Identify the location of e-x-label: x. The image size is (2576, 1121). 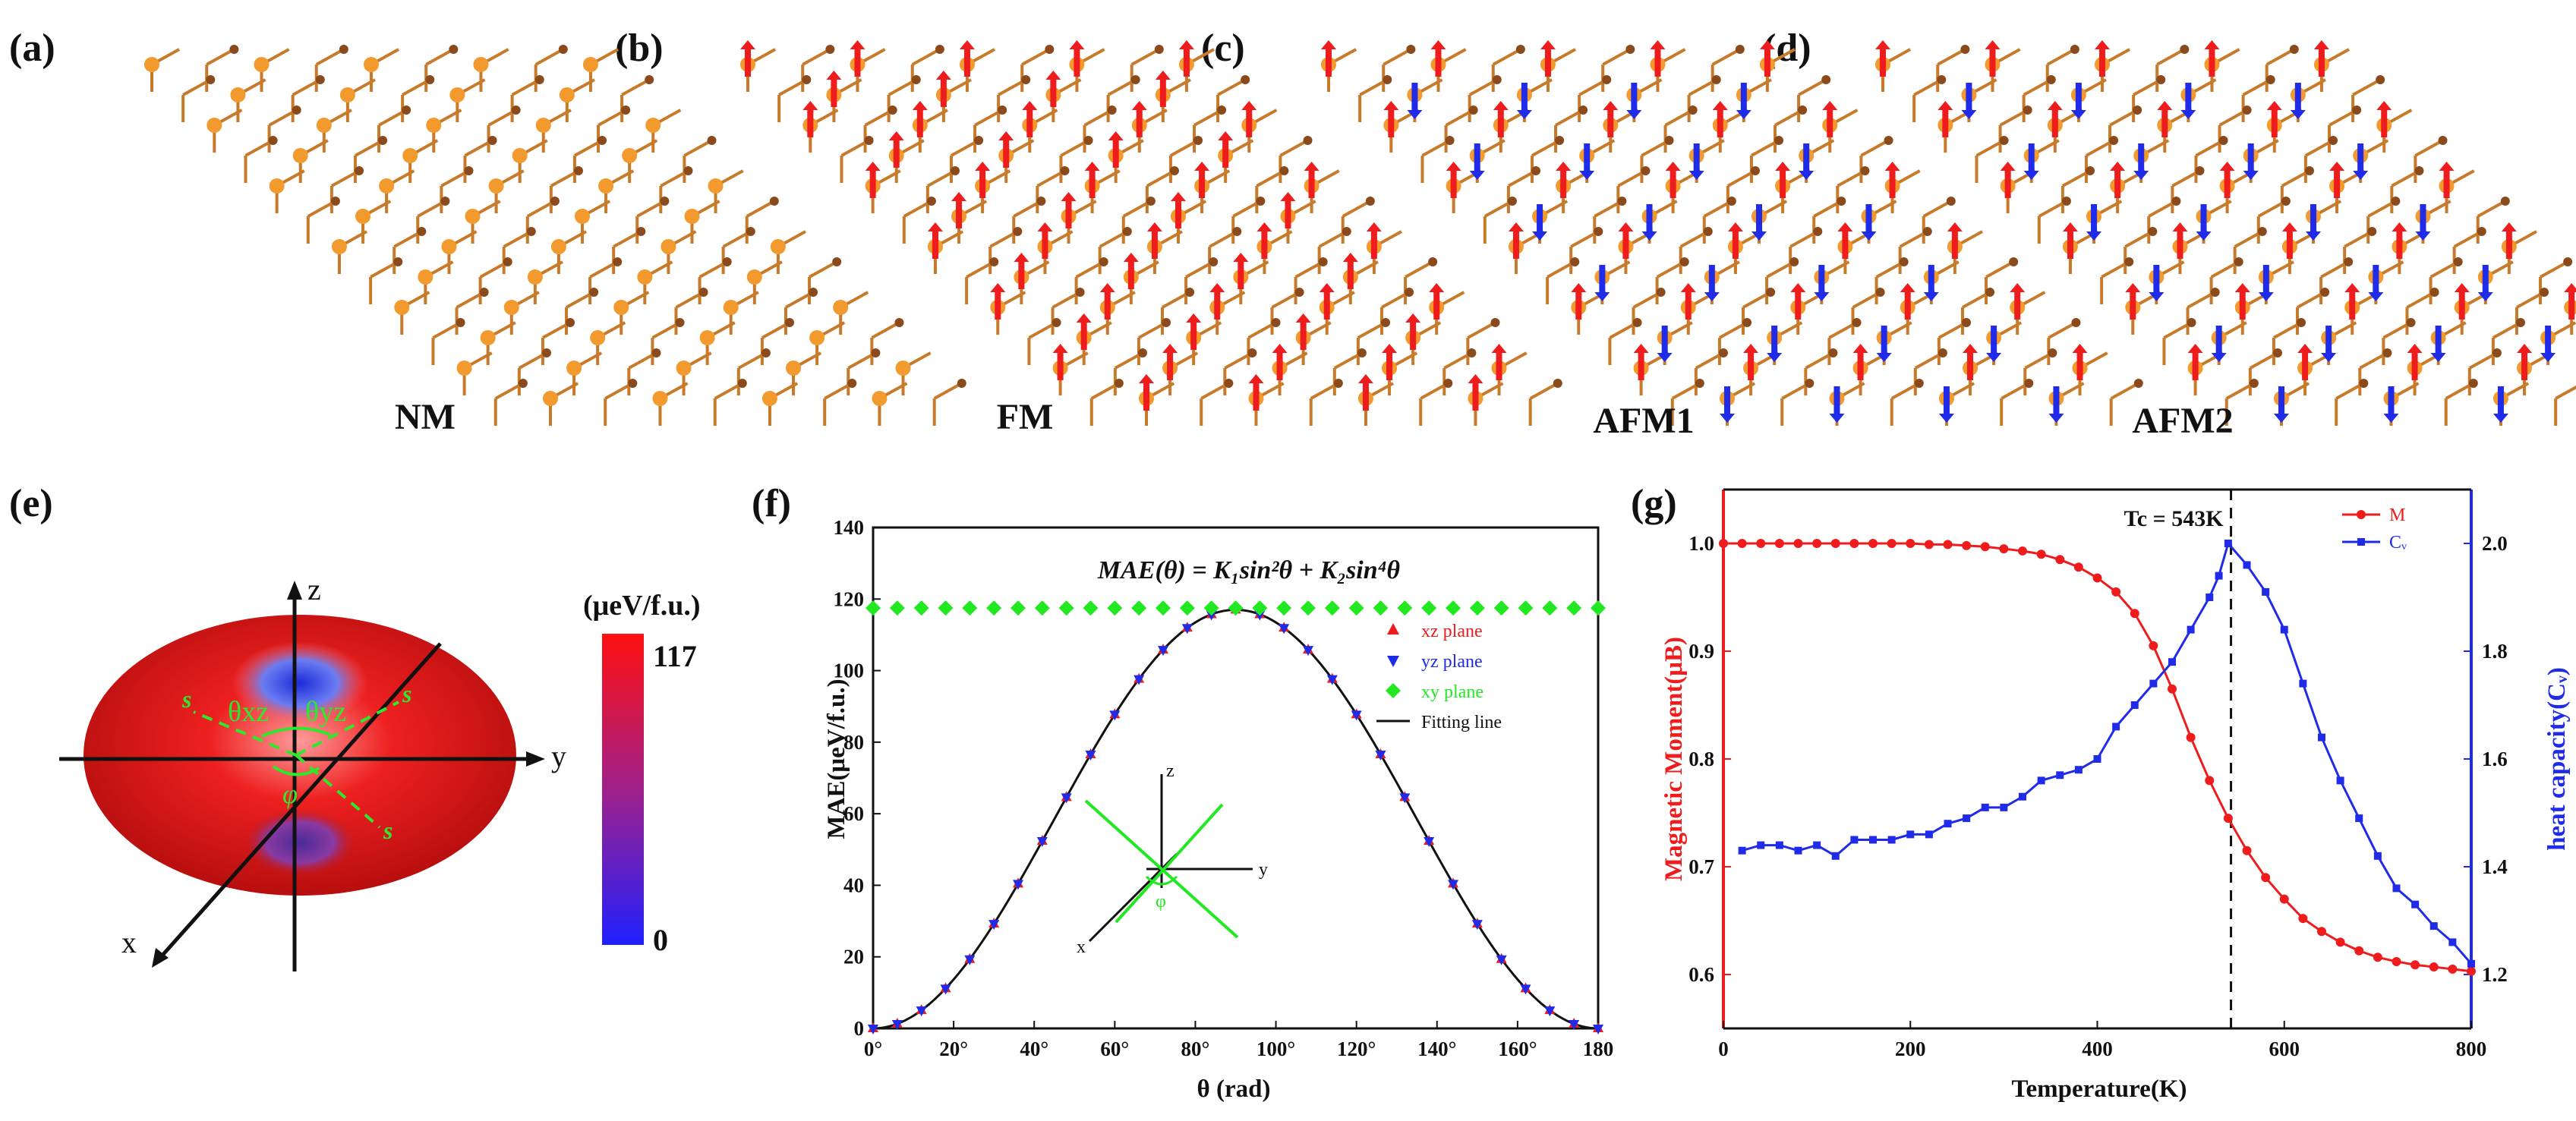
(129, 942).